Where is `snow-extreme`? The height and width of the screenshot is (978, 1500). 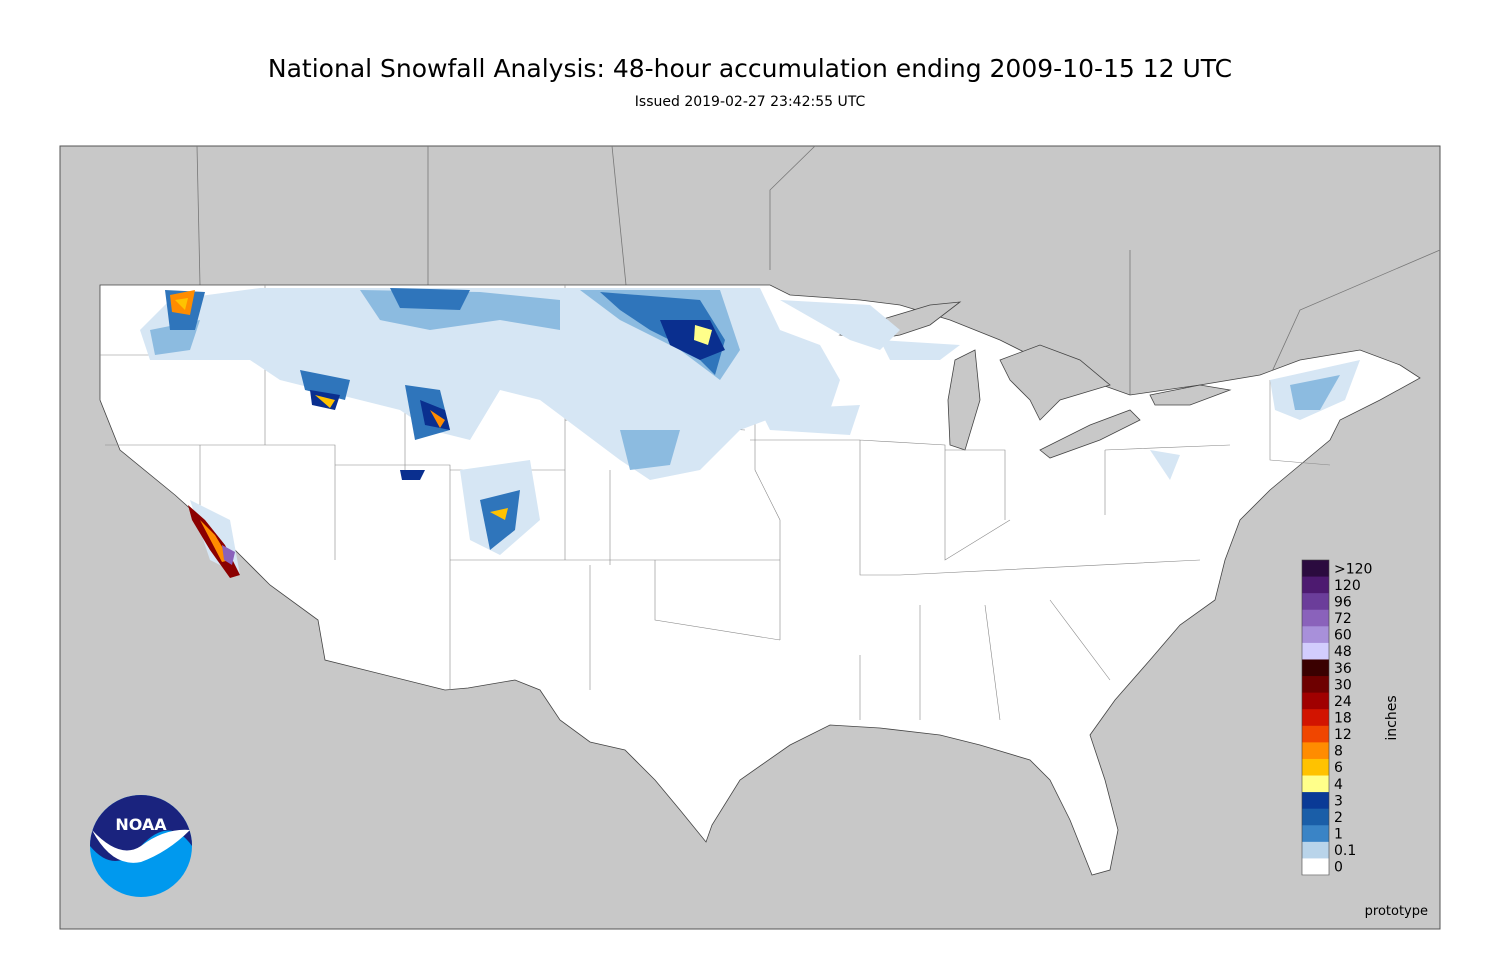
snow-extreme is located at coordinates (441, 434).